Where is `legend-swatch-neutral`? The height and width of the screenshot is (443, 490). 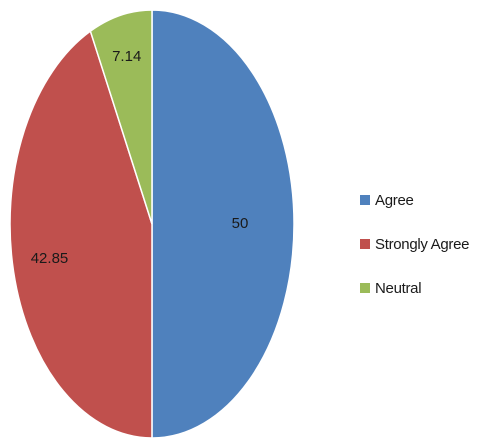
legend-swatch-neutral is located at coordinates (365, 288).